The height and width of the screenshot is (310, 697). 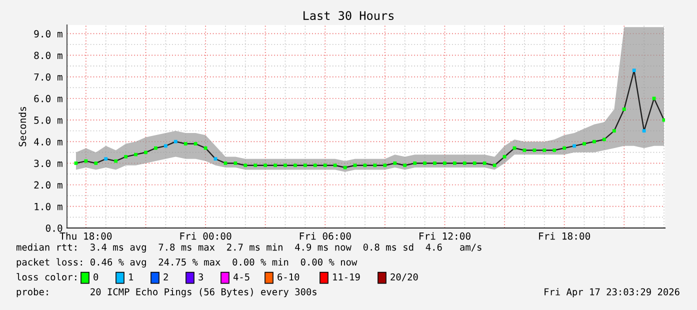 What do you see at coordinates (131, 277) in the screenshot?
I see `text: 1` at bounding box center [131, 277].